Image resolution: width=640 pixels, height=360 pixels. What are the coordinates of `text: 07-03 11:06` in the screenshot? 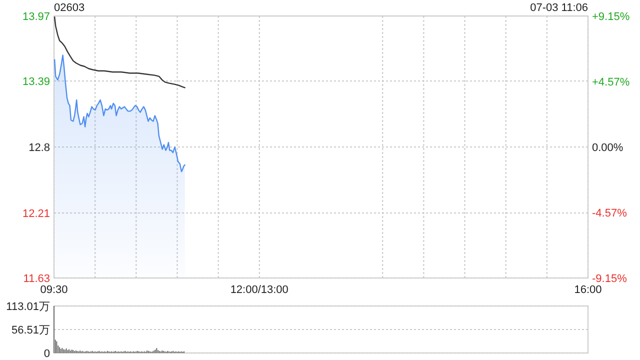 It's located at (559, 8).